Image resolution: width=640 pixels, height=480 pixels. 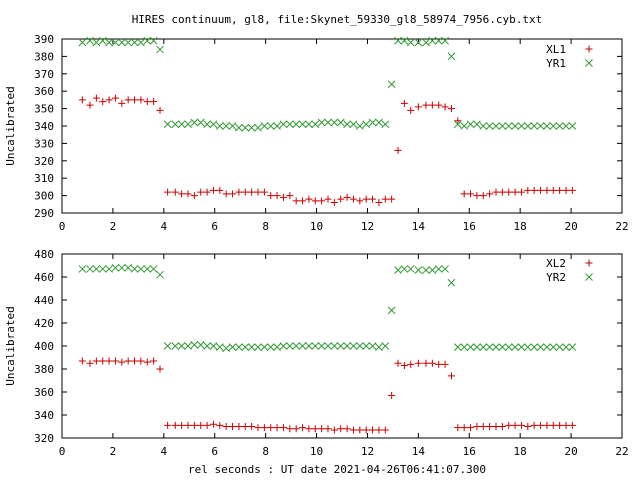 What do you see at coordinates (44, 74) in the screenshot?
I see `y-tick-label: 370` at bounding box center [44, 74].